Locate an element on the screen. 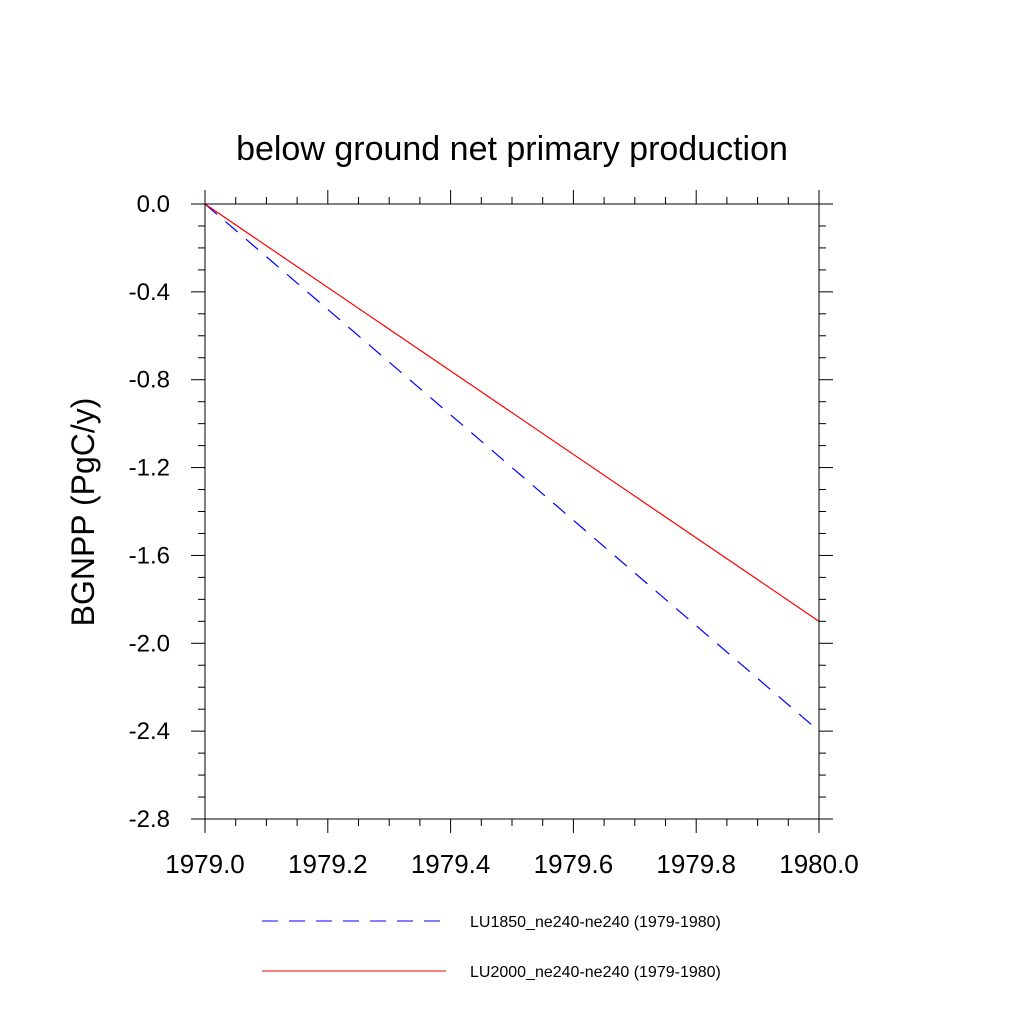 The height and width of the screenshot is (1024, 1024). x-tick-label: 1979.4 is located at coordinates (451, 864).